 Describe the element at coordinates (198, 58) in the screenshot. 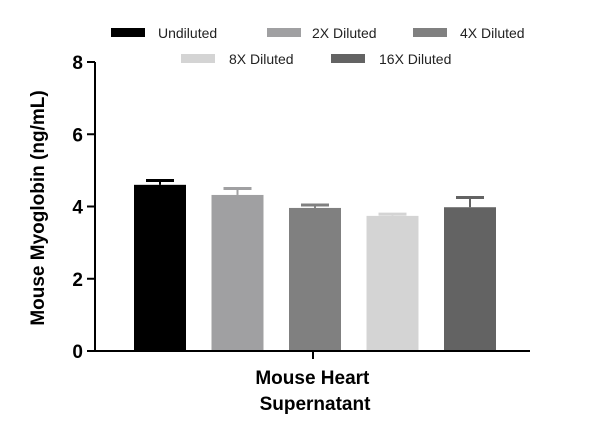

I see `legend-swatch-8x-diluted` at that location.